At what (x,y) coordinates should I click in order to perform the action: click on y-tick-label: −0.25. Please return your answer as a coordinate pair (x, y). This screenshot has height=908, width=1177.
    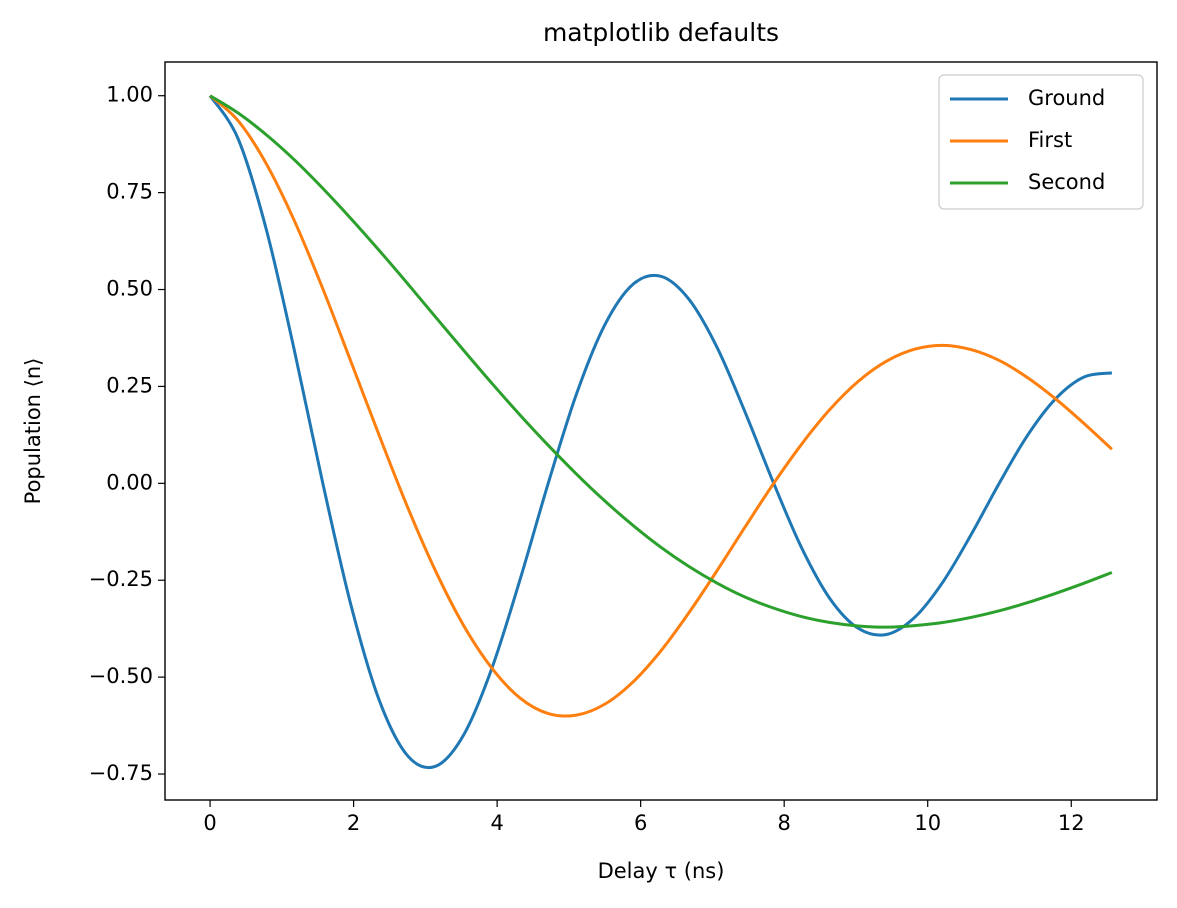
    Looking at the image, I should click on (121, 579).